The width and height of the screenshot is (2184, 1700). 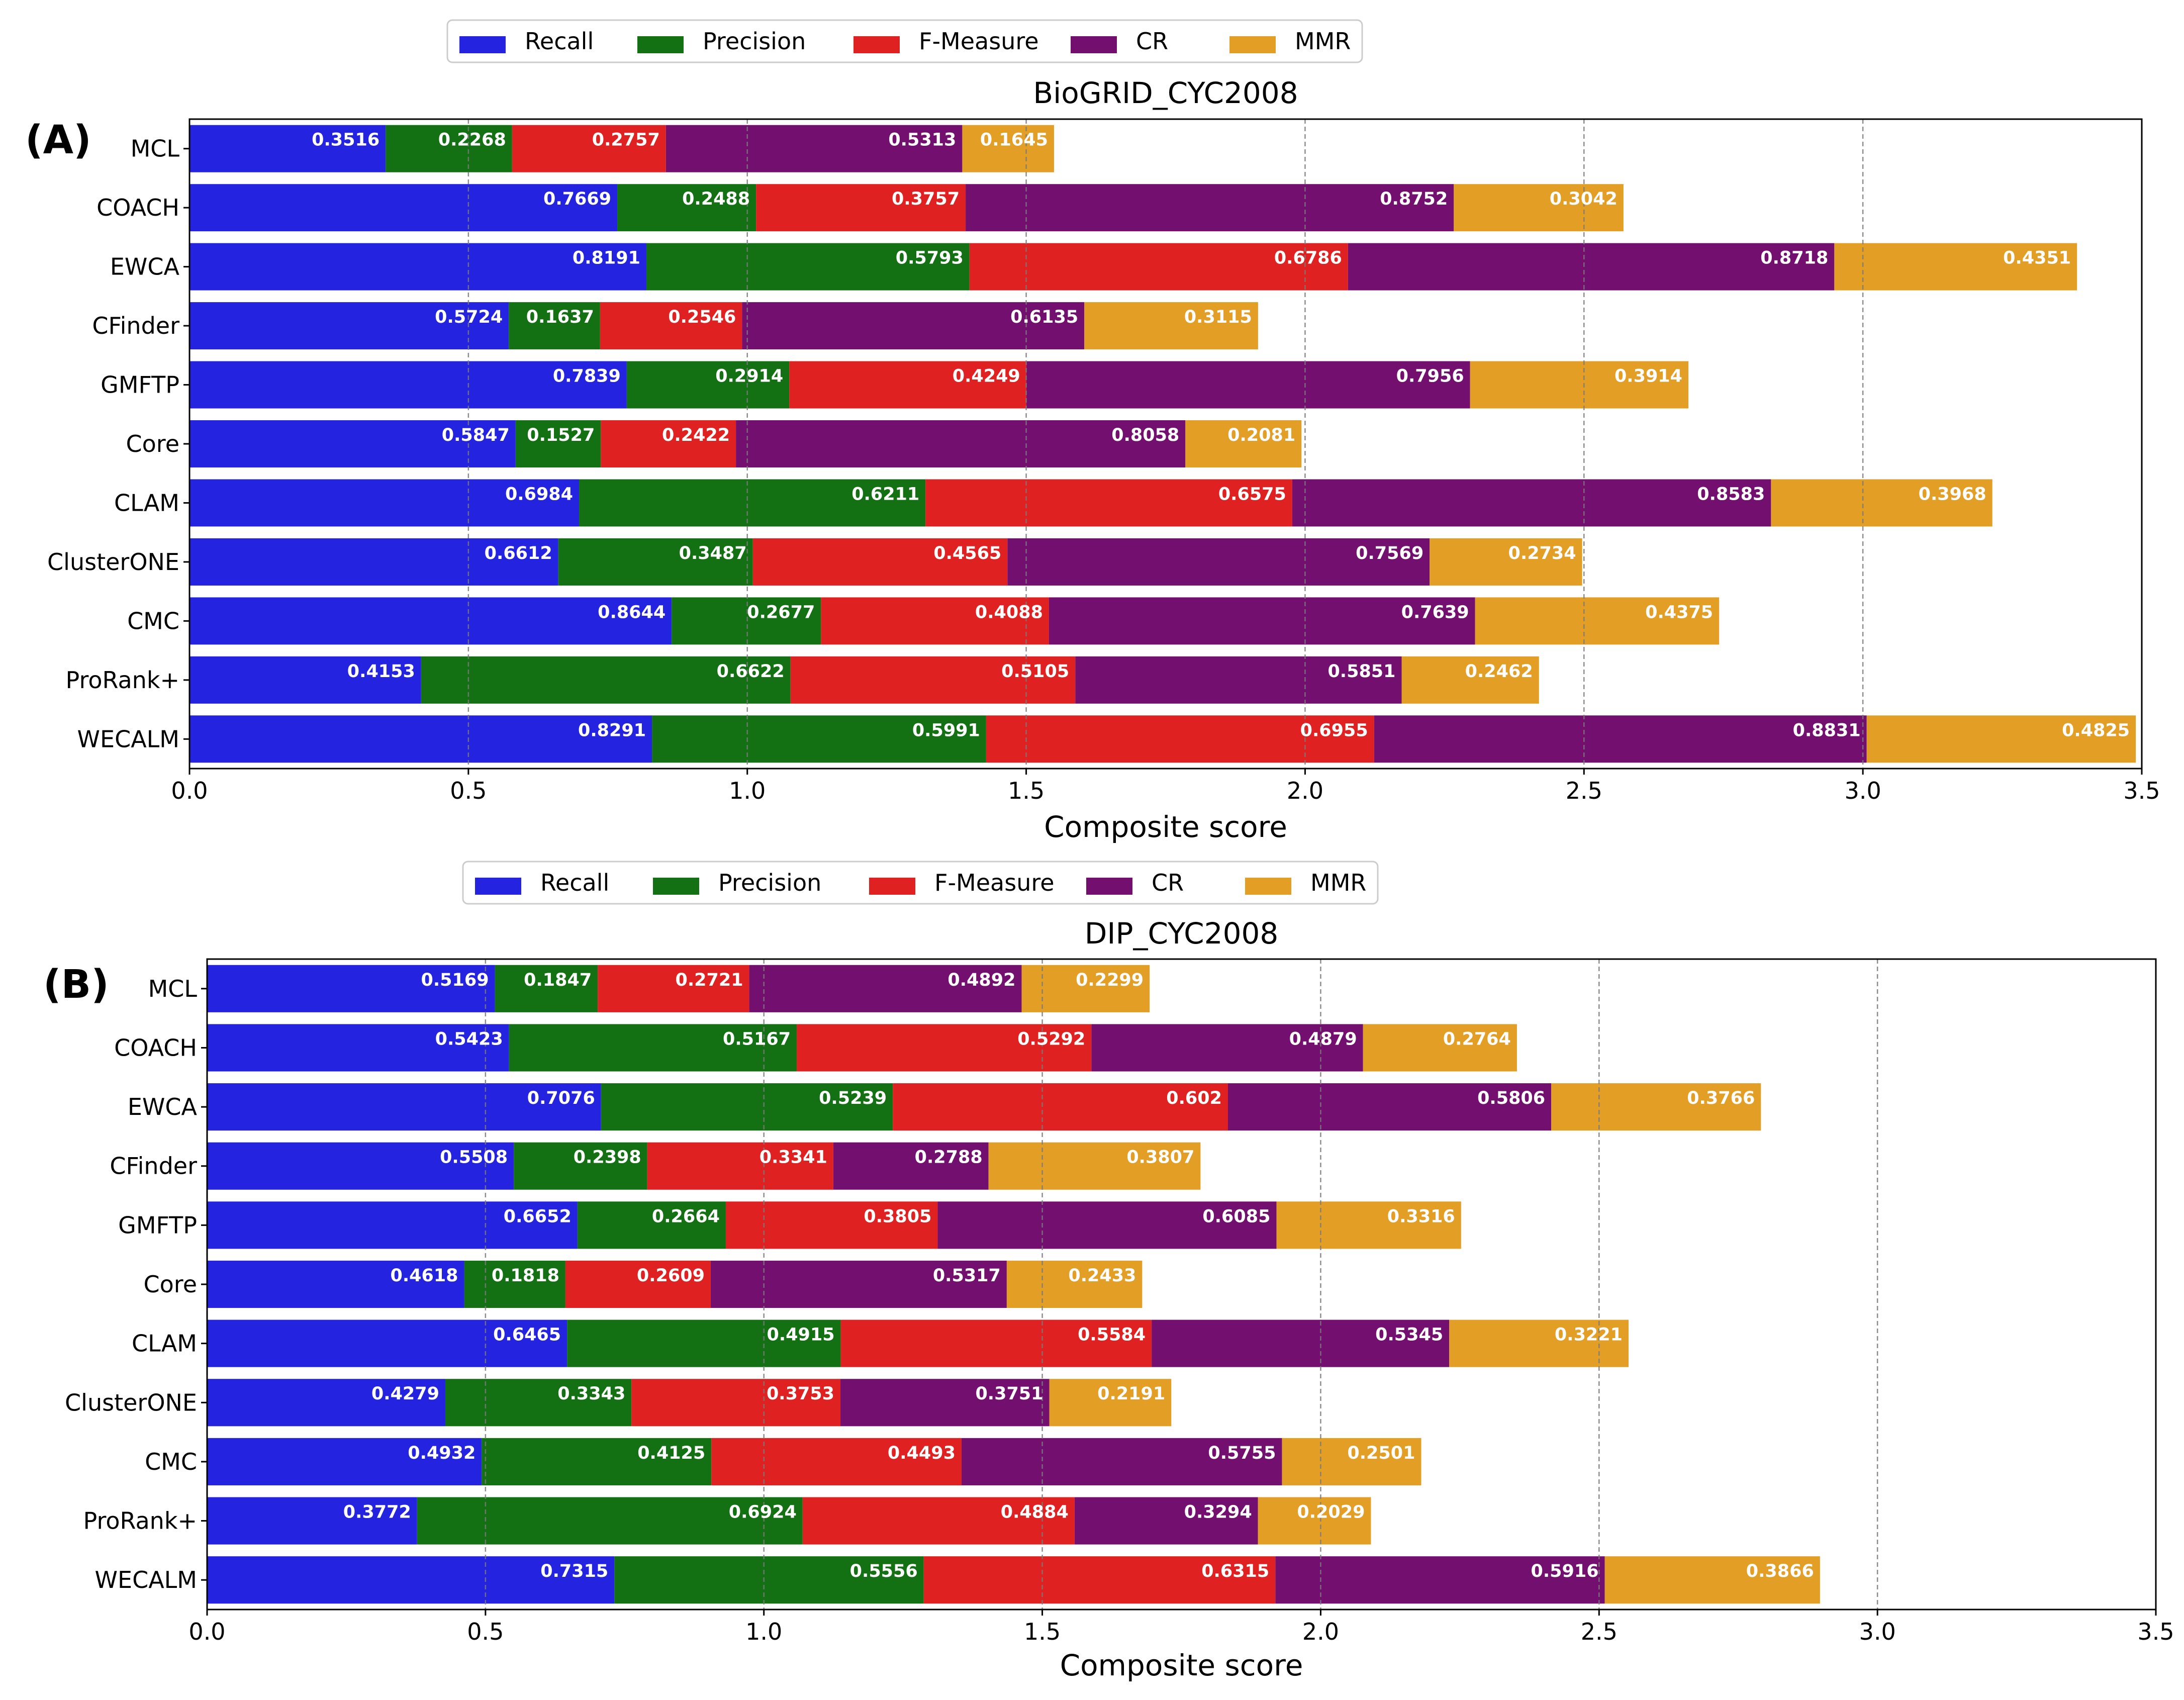 I want to click on data-label: 0.8644, so click(x=632, y=612).